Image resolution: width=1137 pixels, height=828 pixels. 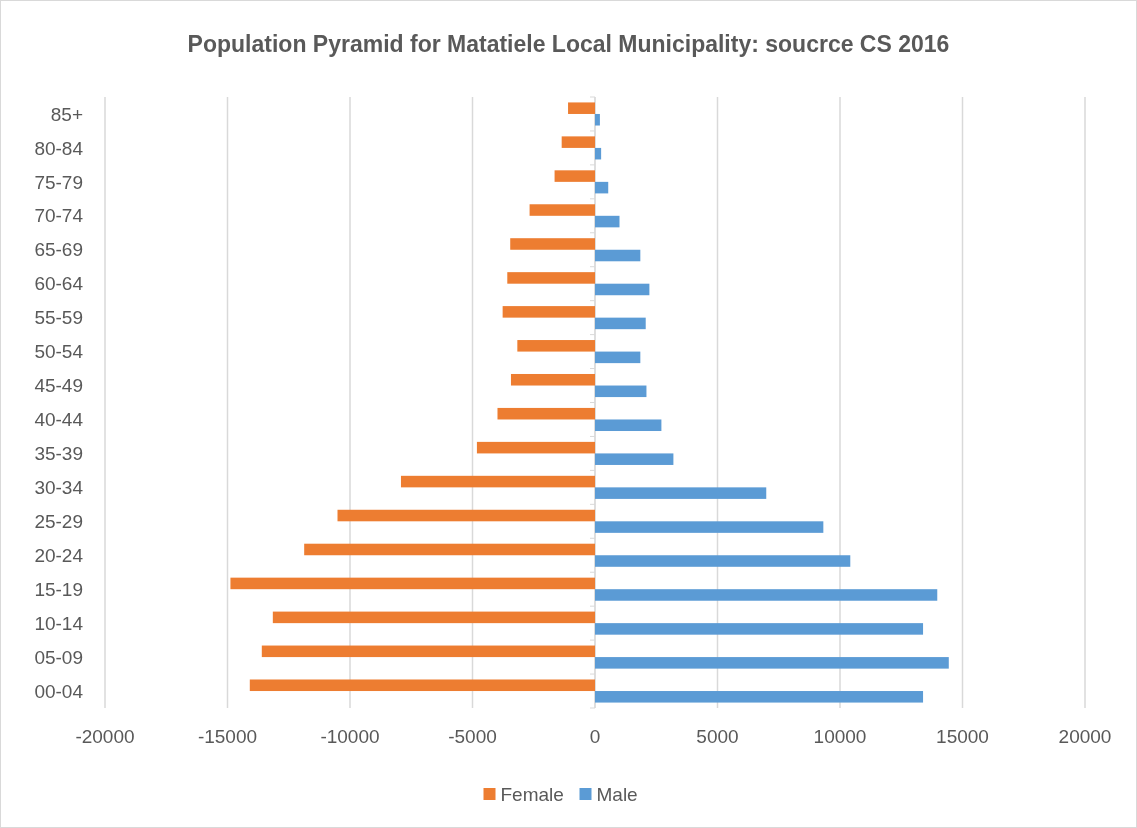 I want to click on x-tick-label: 5000, so click(x=717, y=736).